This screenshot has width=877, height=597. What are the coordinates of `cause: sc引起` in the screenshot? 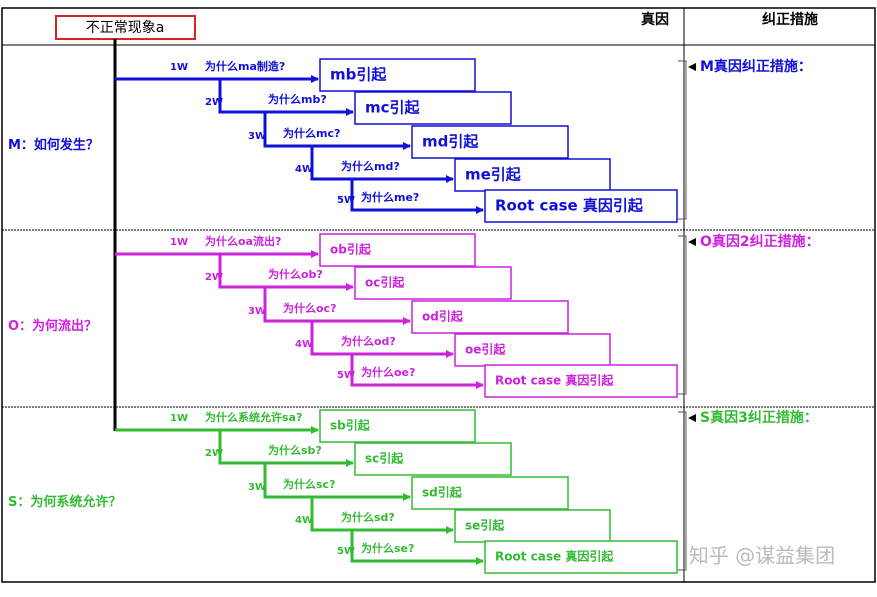 It's located at (384, 458).